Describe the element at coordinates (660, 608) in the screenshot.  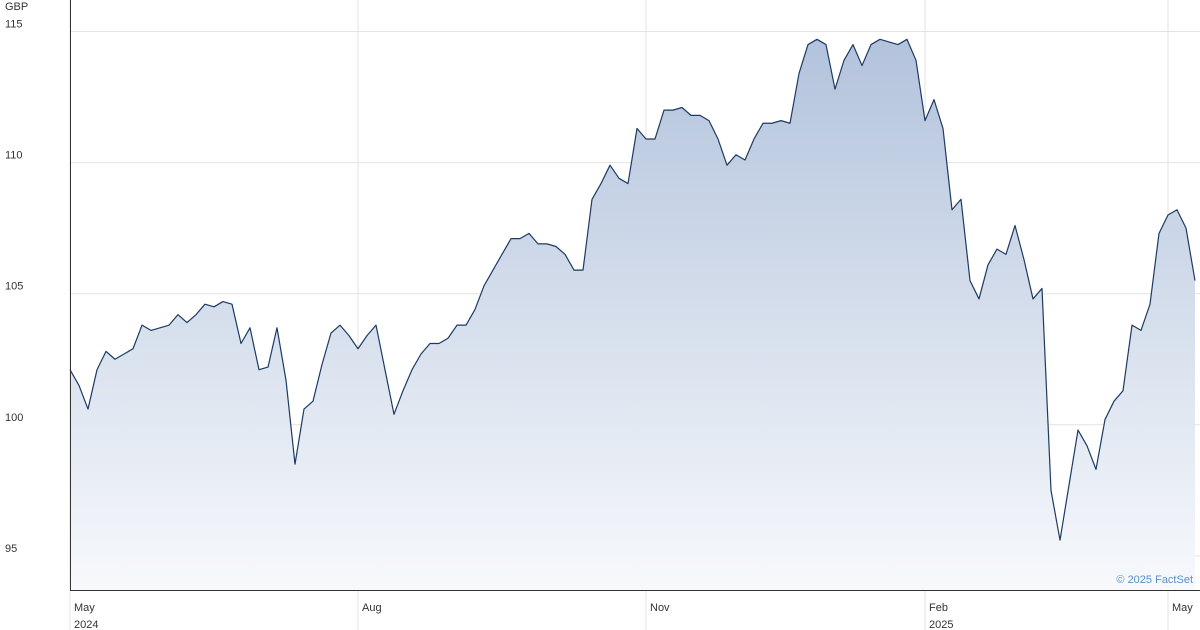
I see `x-tick-label: Nov` at that location.